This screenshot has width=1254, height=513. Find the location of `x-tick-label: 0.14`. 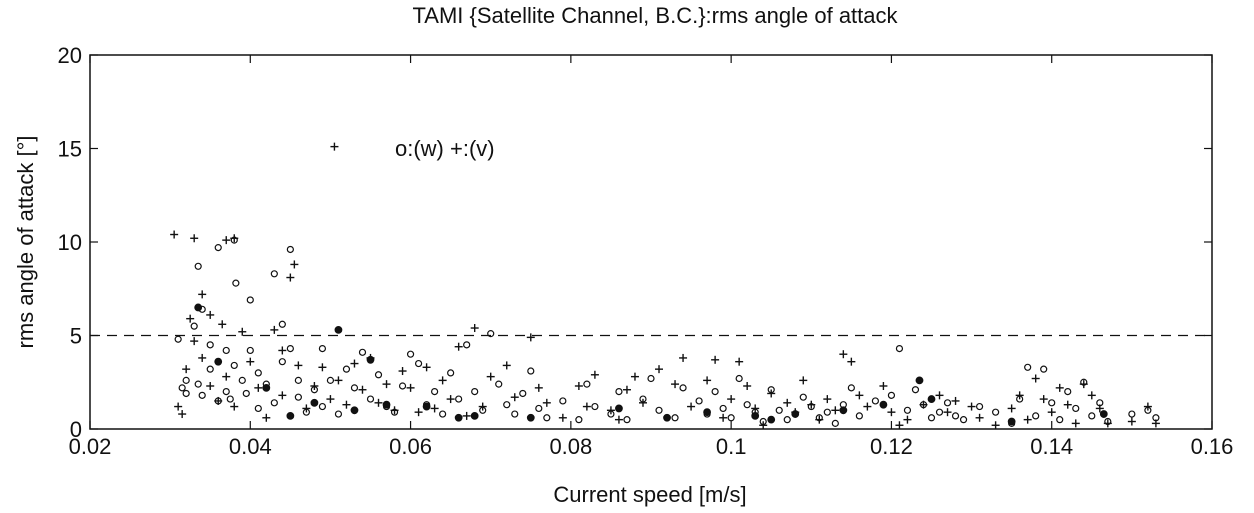

x-tick-label: 0.14 is located at coordinates (1051, 446).